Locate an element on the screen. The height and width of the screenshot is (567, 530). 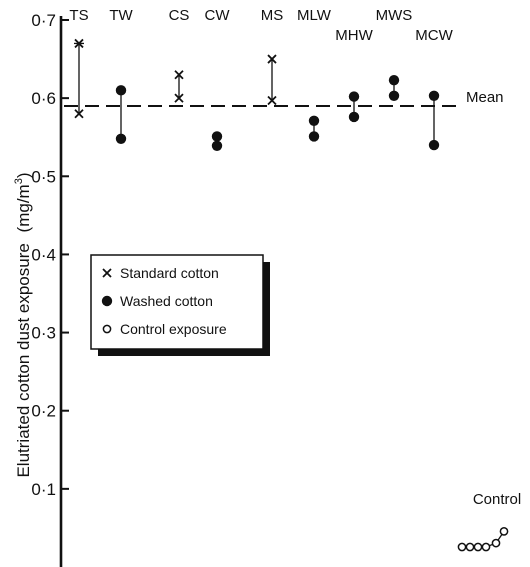
point-ms-1-stroke-b is located at coordinates (272, 59).